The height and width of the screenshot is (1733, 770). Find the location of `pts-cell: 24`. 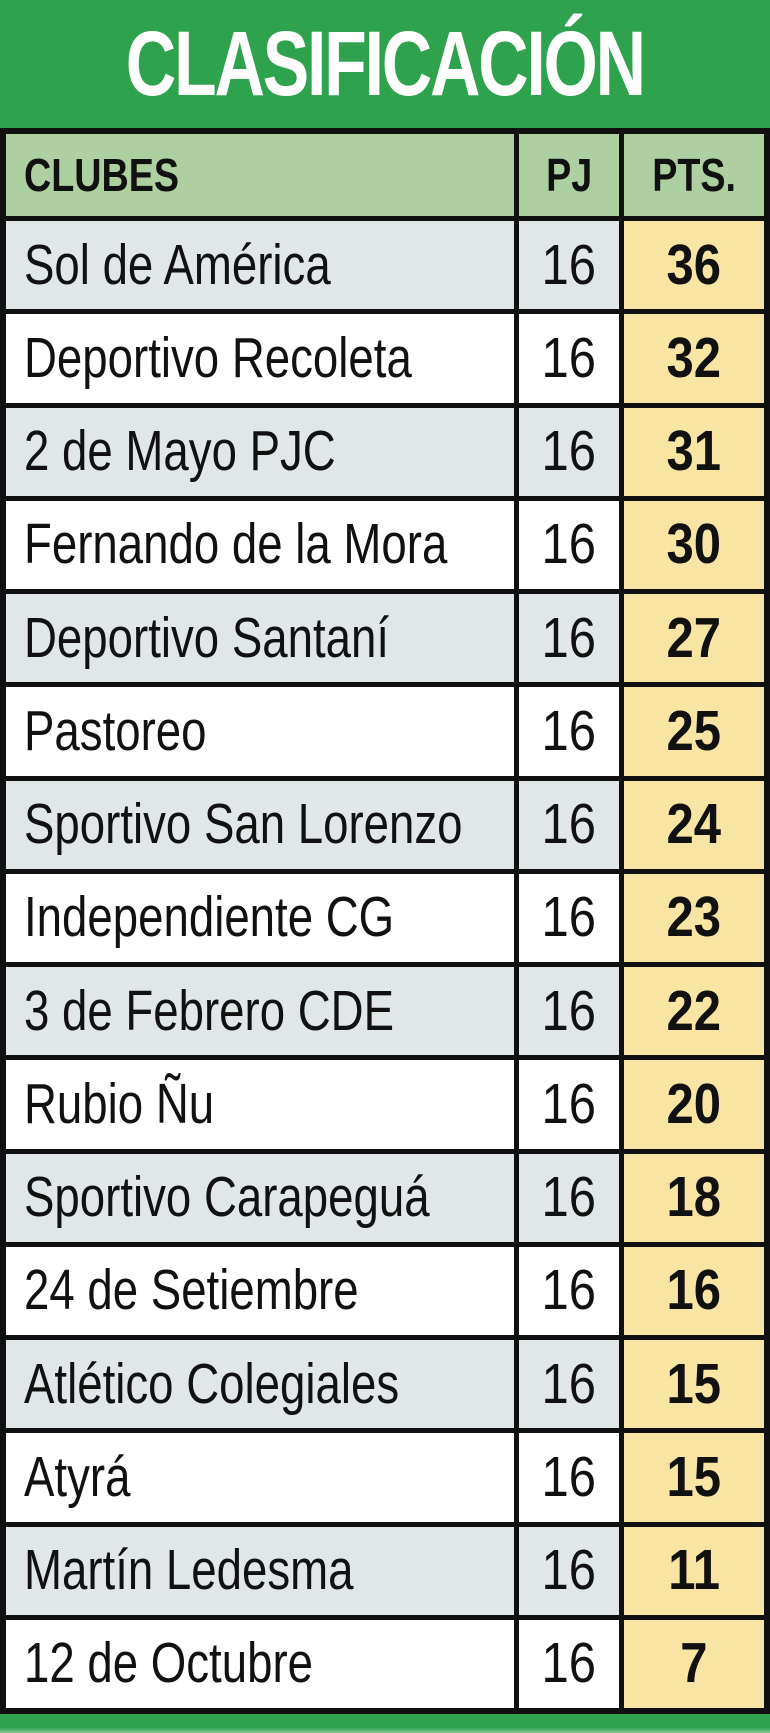

pts-cell: 24 is located at coordinates (694, 824).